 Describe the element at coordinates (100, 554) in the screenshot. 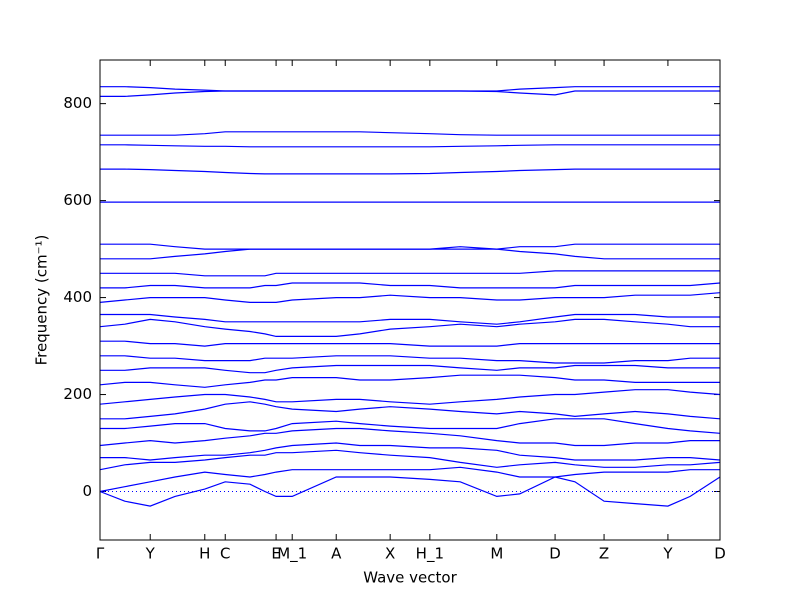

I see `x-tick-label: Γ` at that location.